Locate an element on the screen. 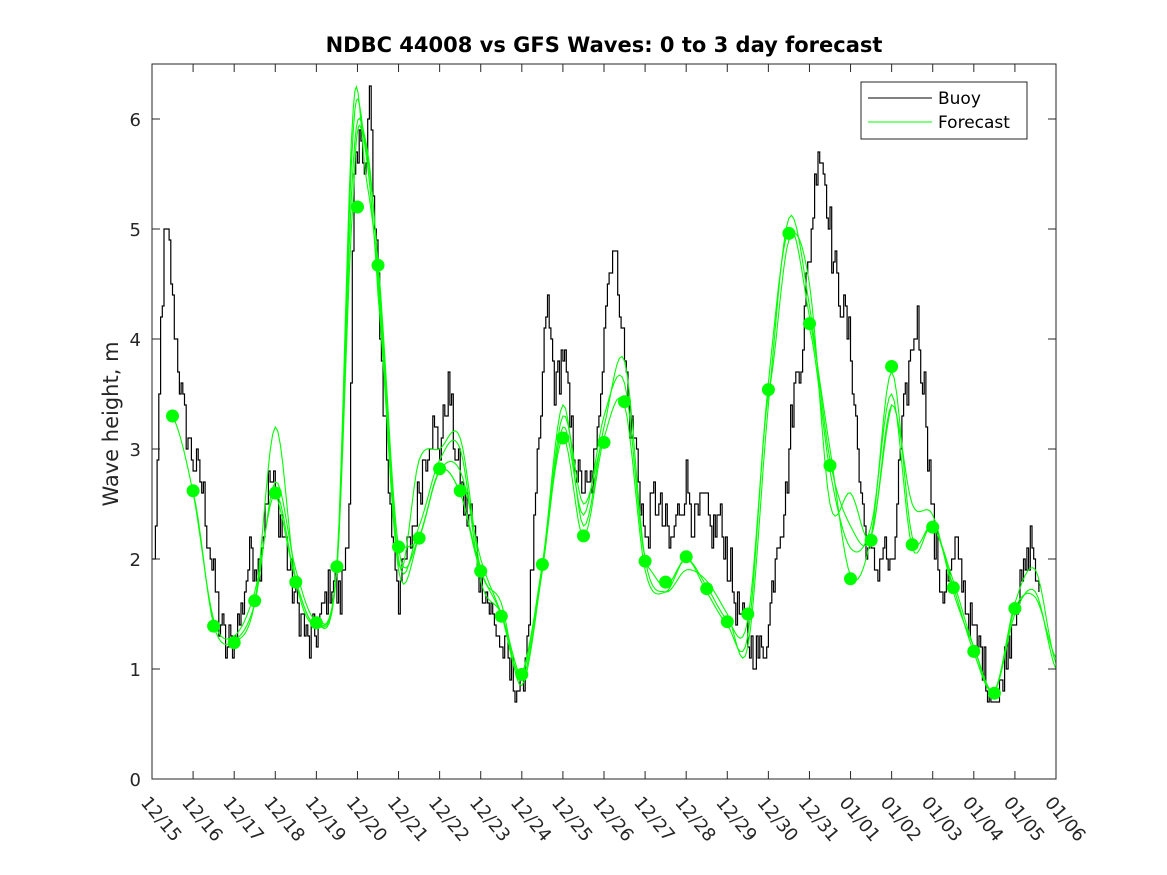 The width and height of the screenshot is (1167, 875). y-tick-label: 6 is located at coordinates (135, 120).